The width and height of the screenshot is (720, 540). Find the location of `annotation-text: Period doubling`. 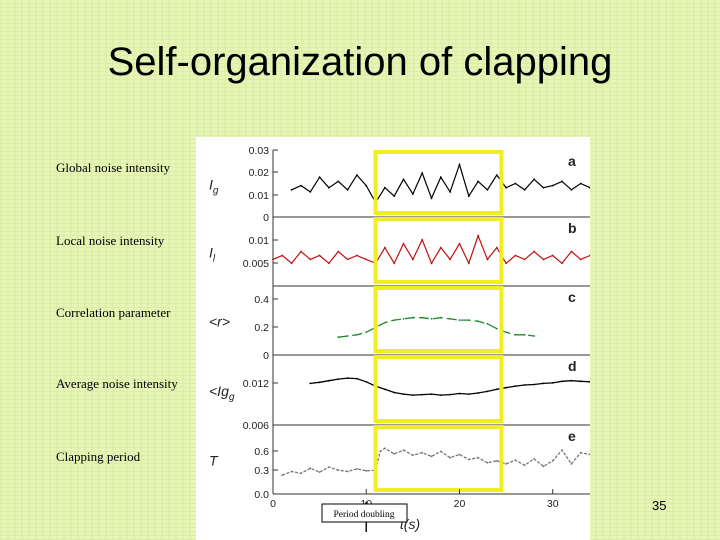

annotation-text: Period doubling is located at coordinates (364, 515).